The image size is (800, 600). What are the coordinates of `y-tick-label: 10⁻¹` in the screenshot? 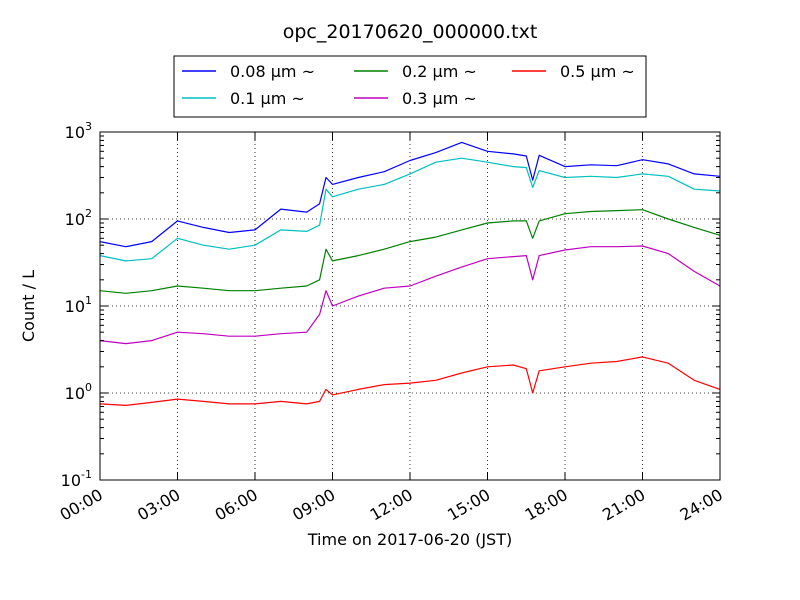 It's located at (76, 479).